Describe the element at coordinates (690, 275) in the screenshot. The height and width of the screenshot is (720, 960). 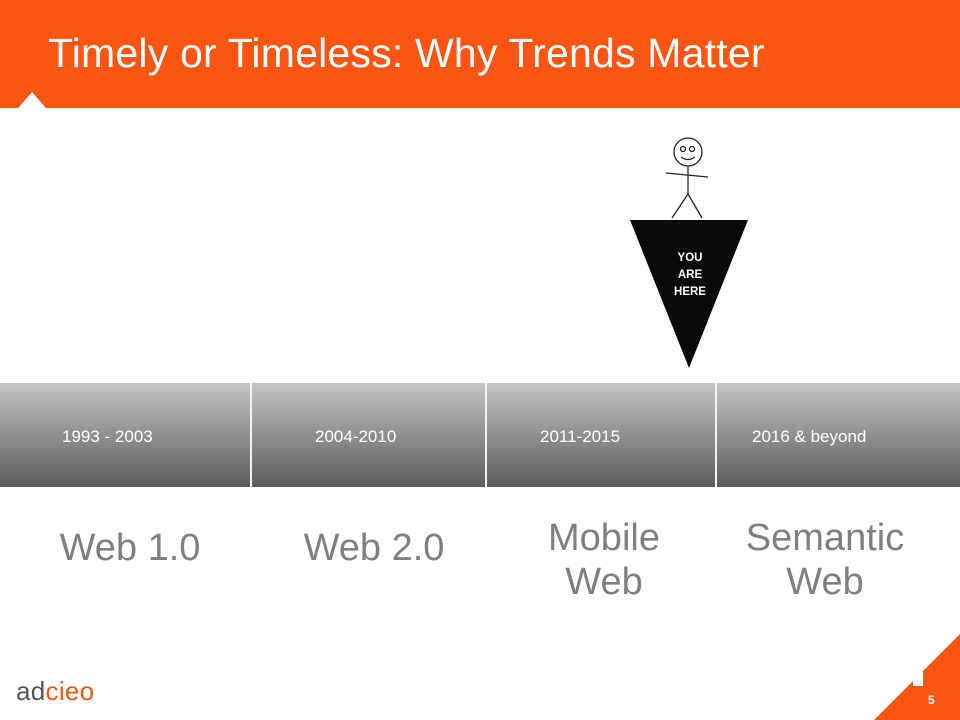
I see `you-are-here-label: YOU ARE HERE` at that location.